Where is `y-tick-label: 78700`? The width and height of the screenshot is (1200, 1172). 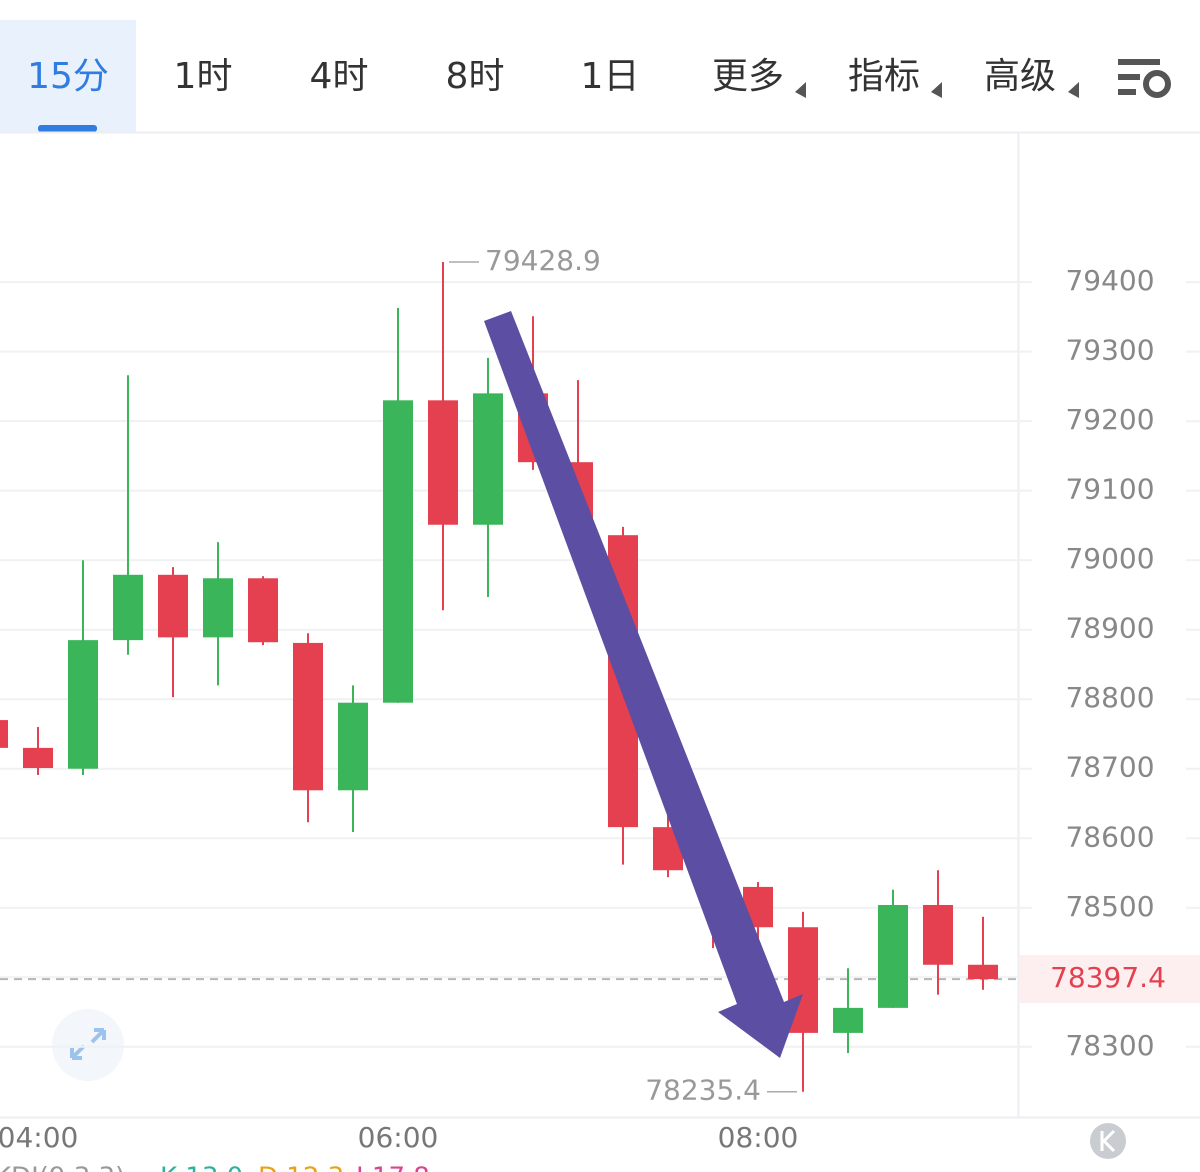 y-tick-label: 78700 is located at coordinates (1109, 767).